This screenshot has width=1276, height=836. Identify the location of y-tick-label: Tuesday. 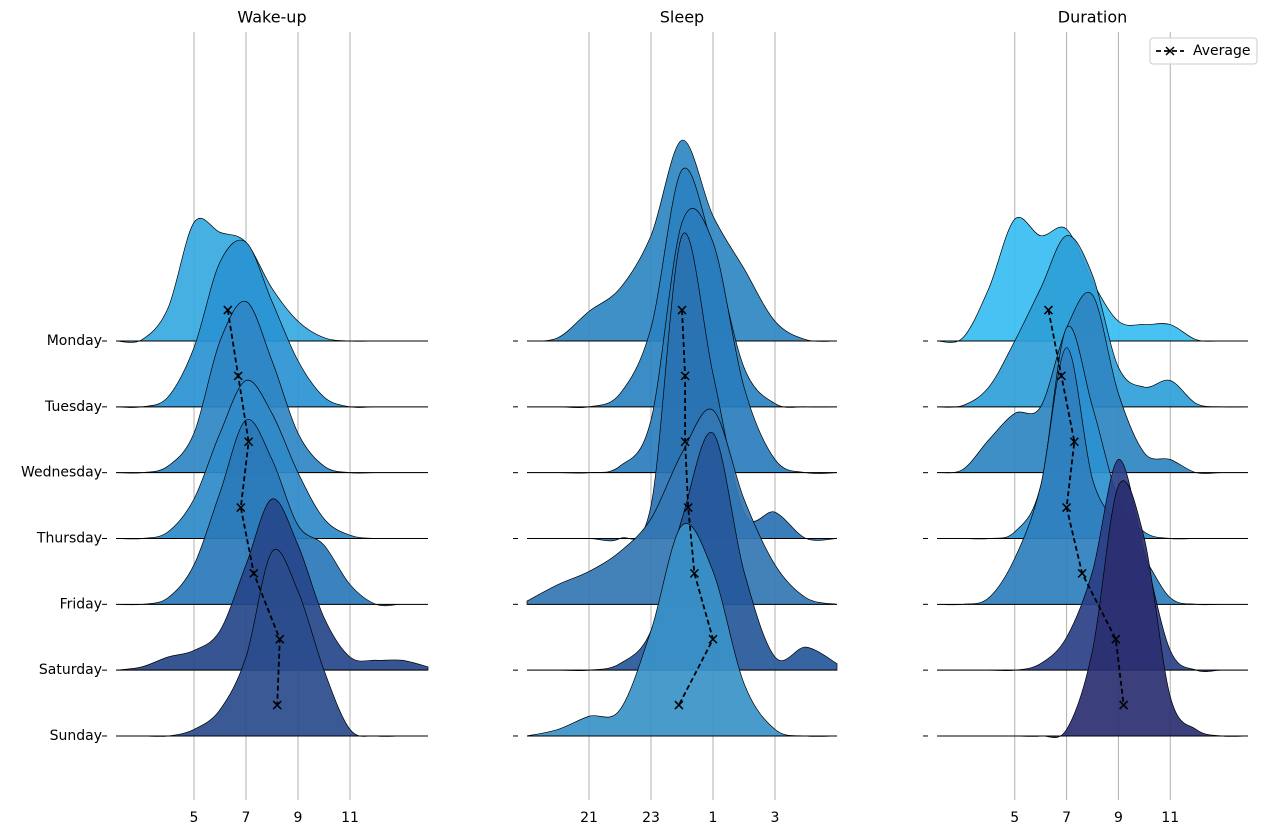
(73, 407).